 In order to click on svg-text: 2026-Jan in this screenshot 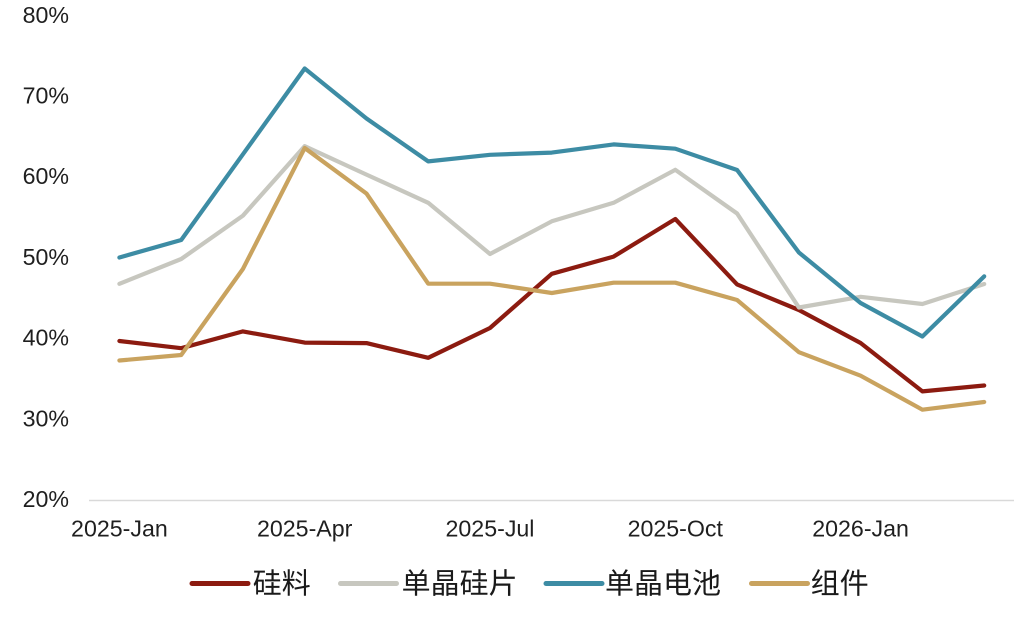, I will do `click(860, 529)`.